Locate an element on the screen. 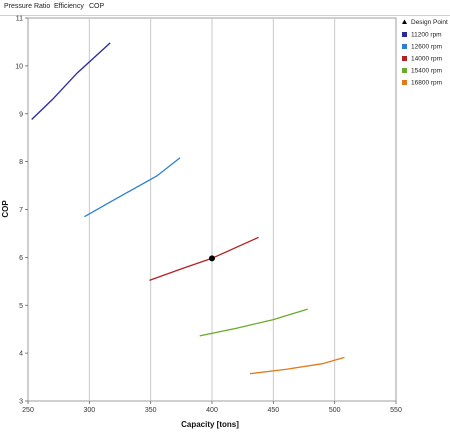 Image resolution: width=450 pixels, height=440 pixels. y-tick-labels: 3 4 5 6 7 8 9 10 11 is located at coordinates (19, 211).